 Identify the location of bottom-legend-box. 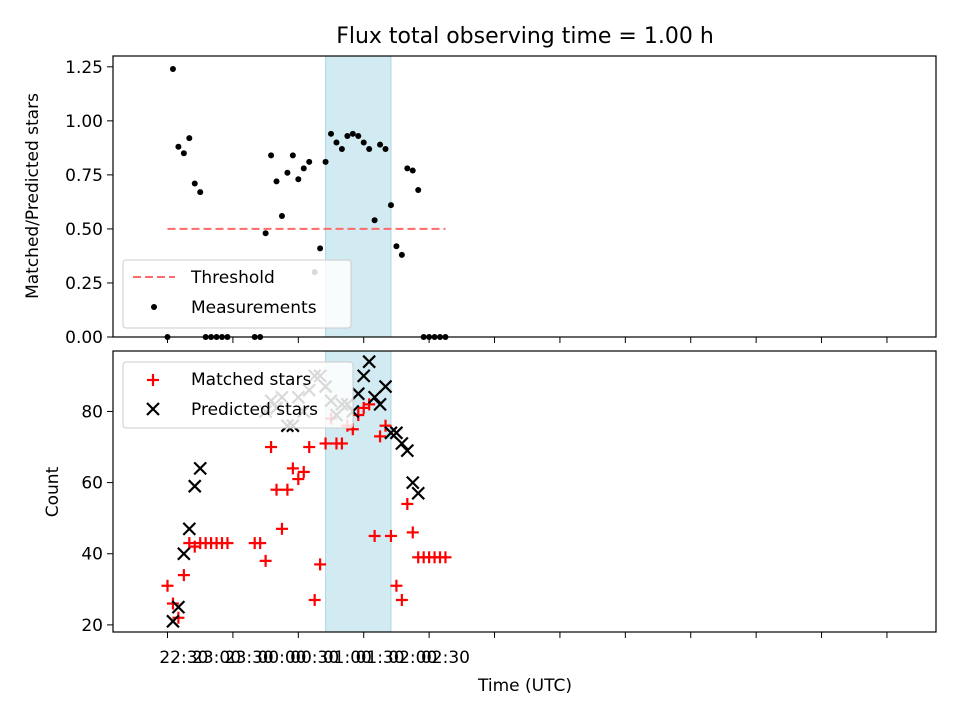
(238, 395).